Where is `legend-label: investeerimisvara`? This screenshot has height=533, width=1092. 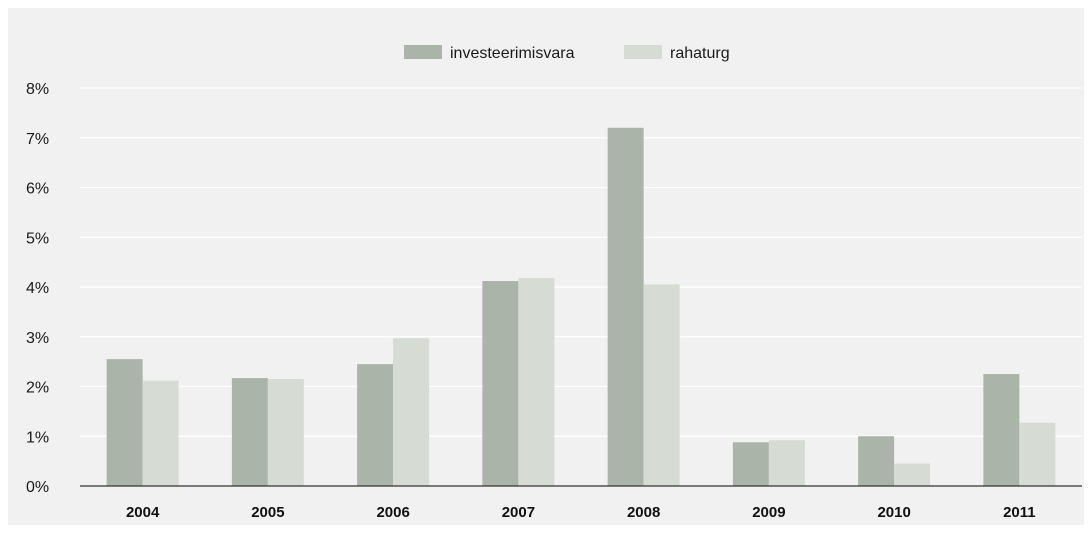
legend-label: investeerimisvara is located at coordinates (512, 53).